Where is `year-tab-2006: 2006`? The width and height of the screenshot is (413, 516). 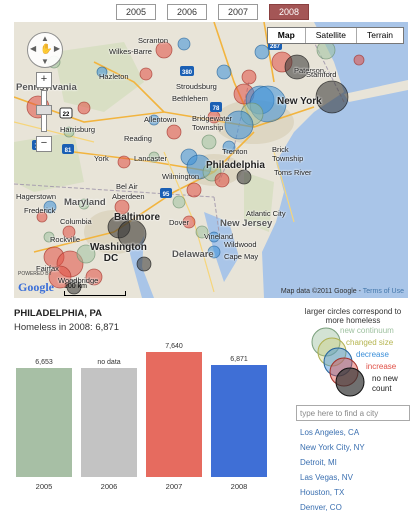 year-tab-2006: 2006 is located at coordinates (187, 12).